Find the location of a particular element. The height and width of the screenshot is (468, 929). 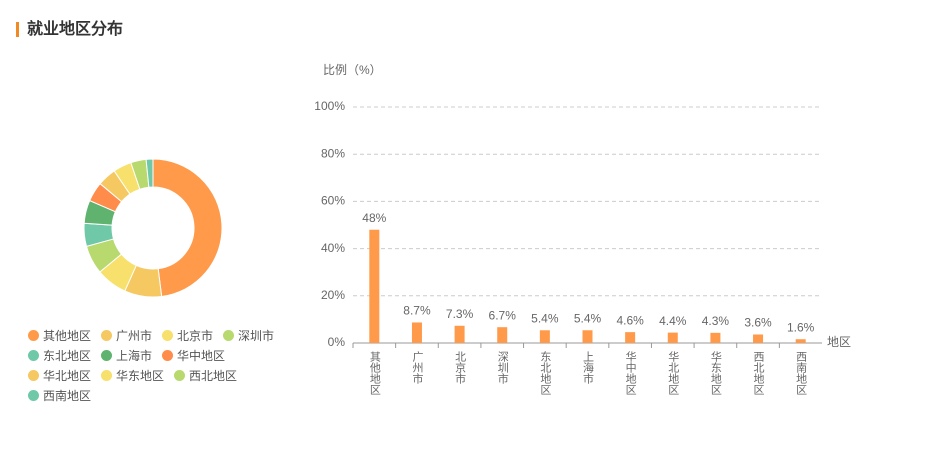

legend-item: 东北地区 is located at coordinates (59, 355).